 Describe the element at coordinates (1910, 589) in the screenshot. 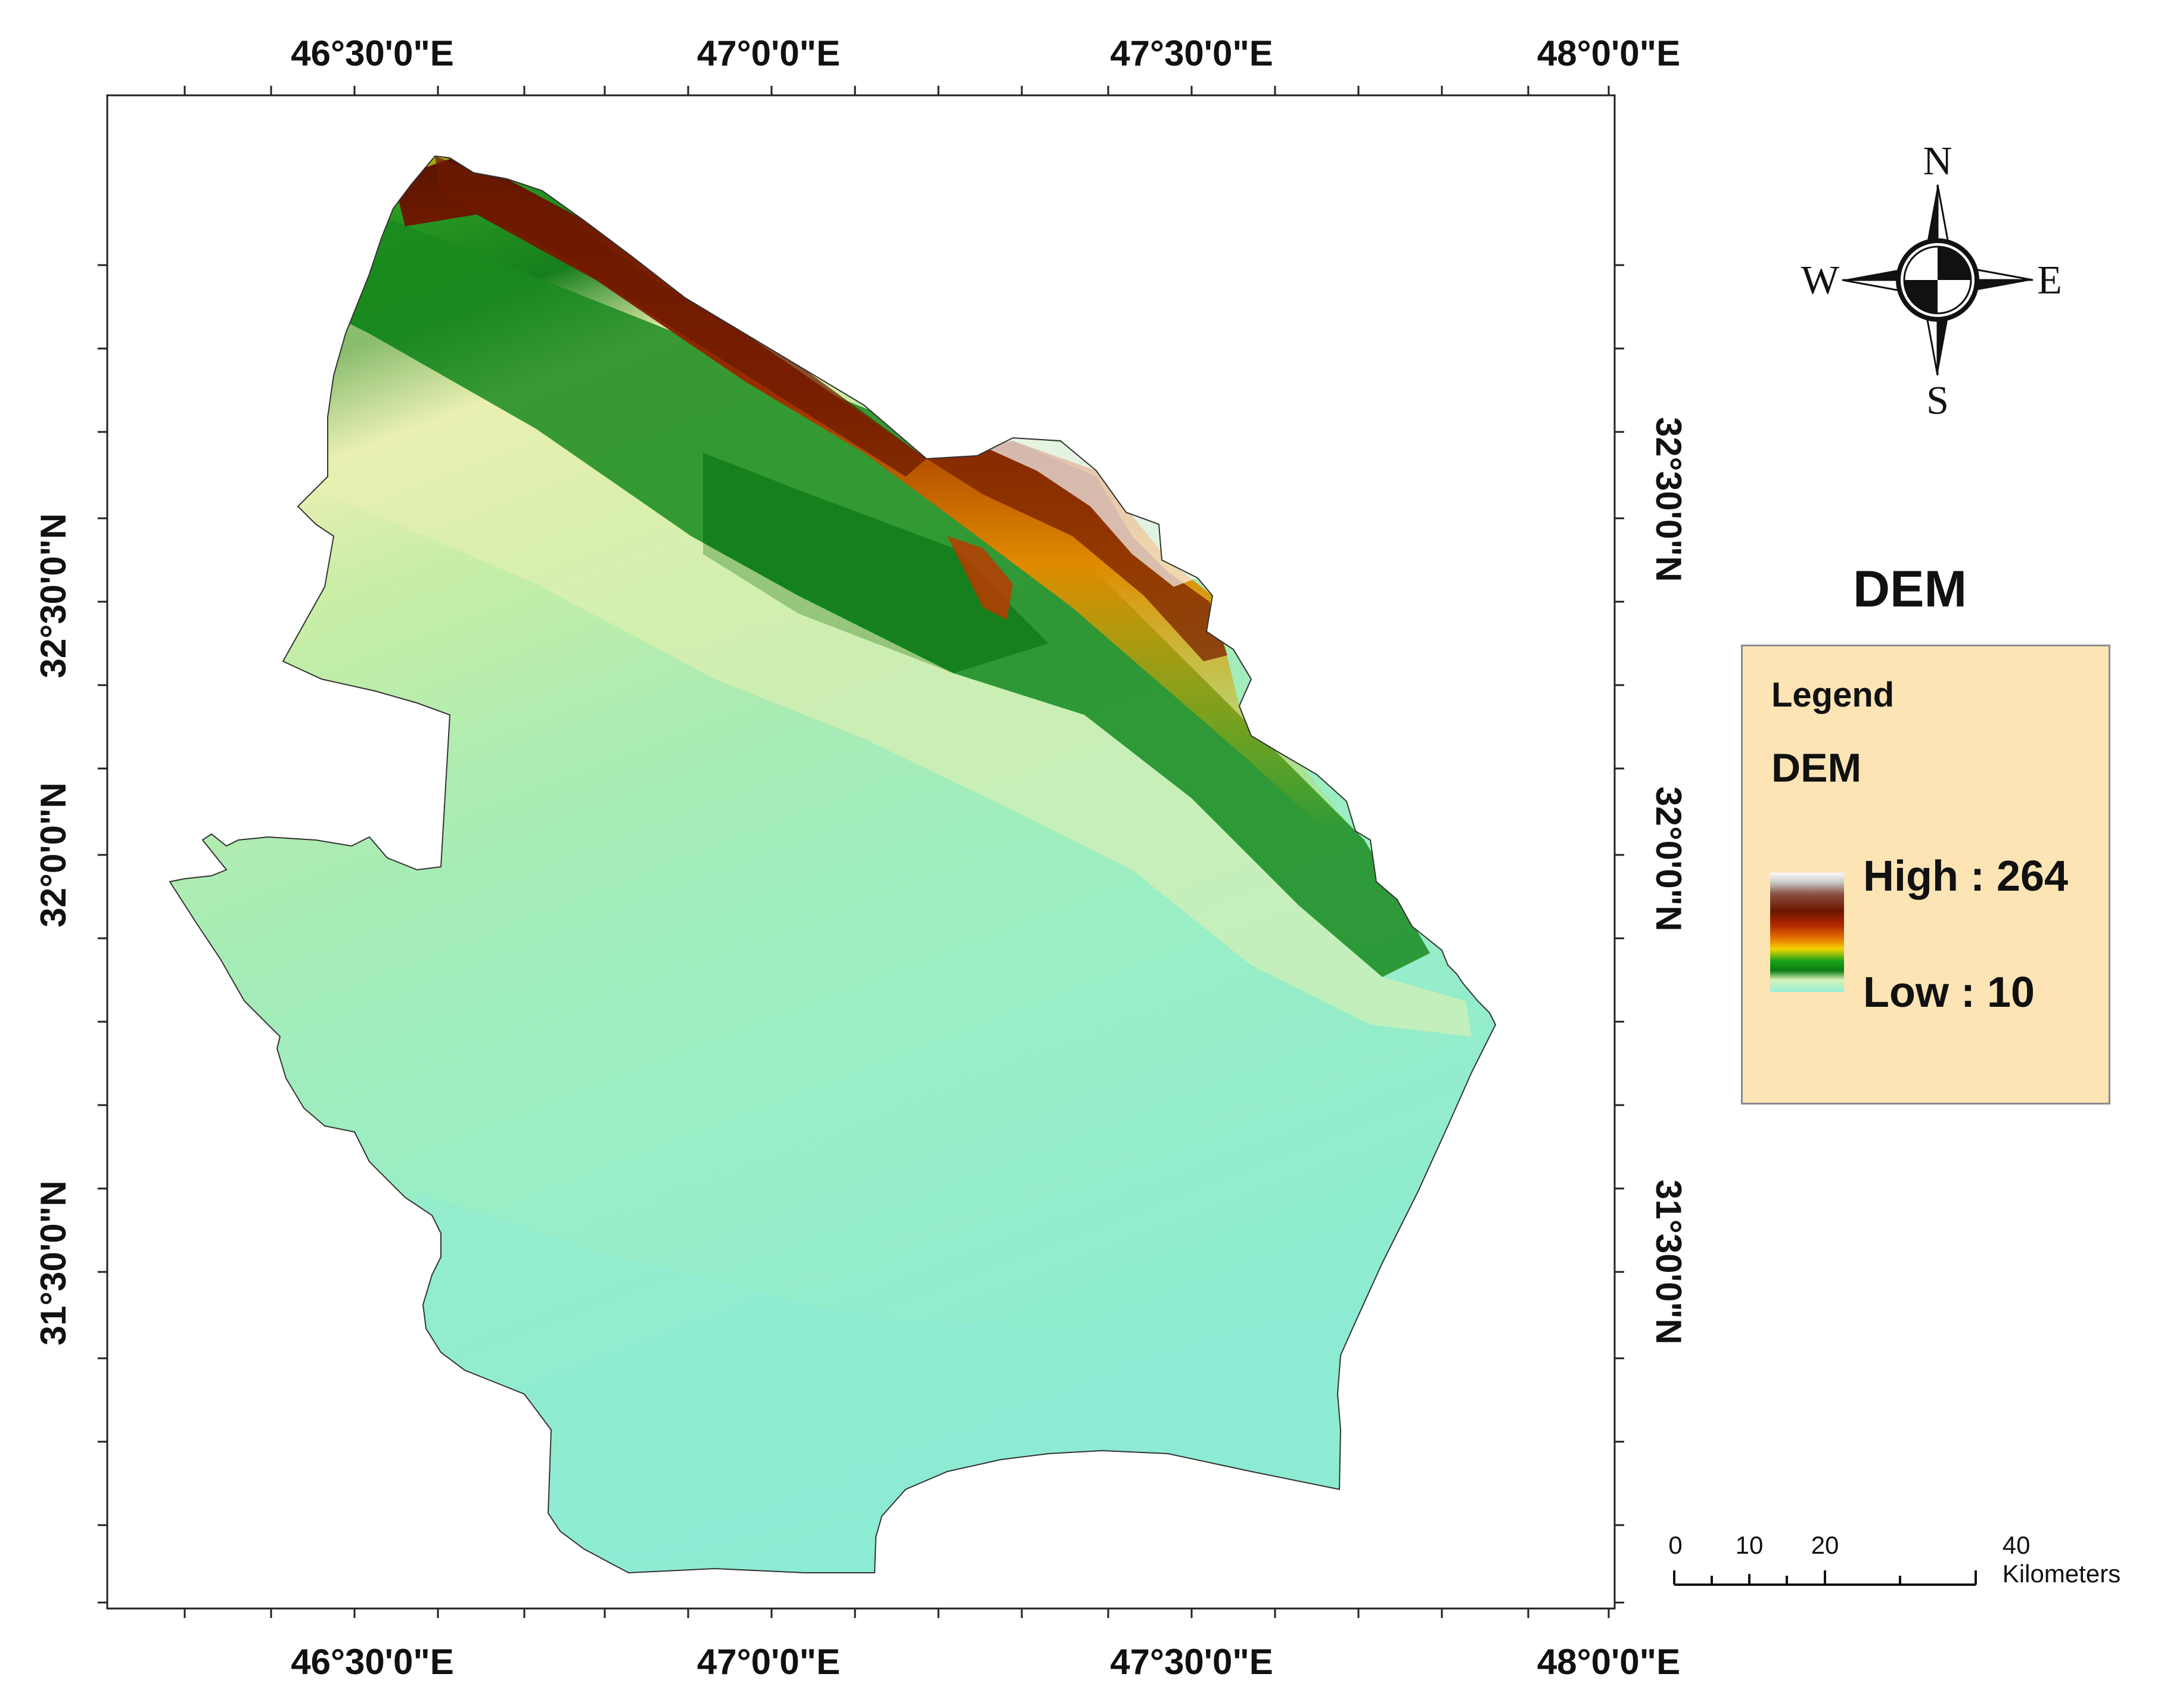

I see `map-title: DEM` at that location.